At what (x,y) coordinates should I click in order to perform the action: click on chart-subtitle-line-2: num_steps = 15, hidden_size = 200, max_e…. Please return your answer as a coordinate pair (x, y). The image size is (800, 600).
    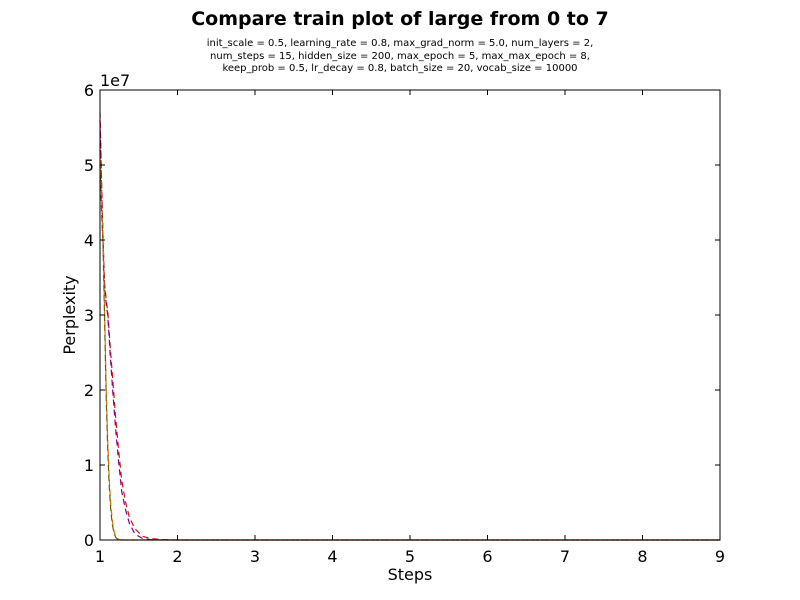
    Looking at the image, I should click on (400, 56).